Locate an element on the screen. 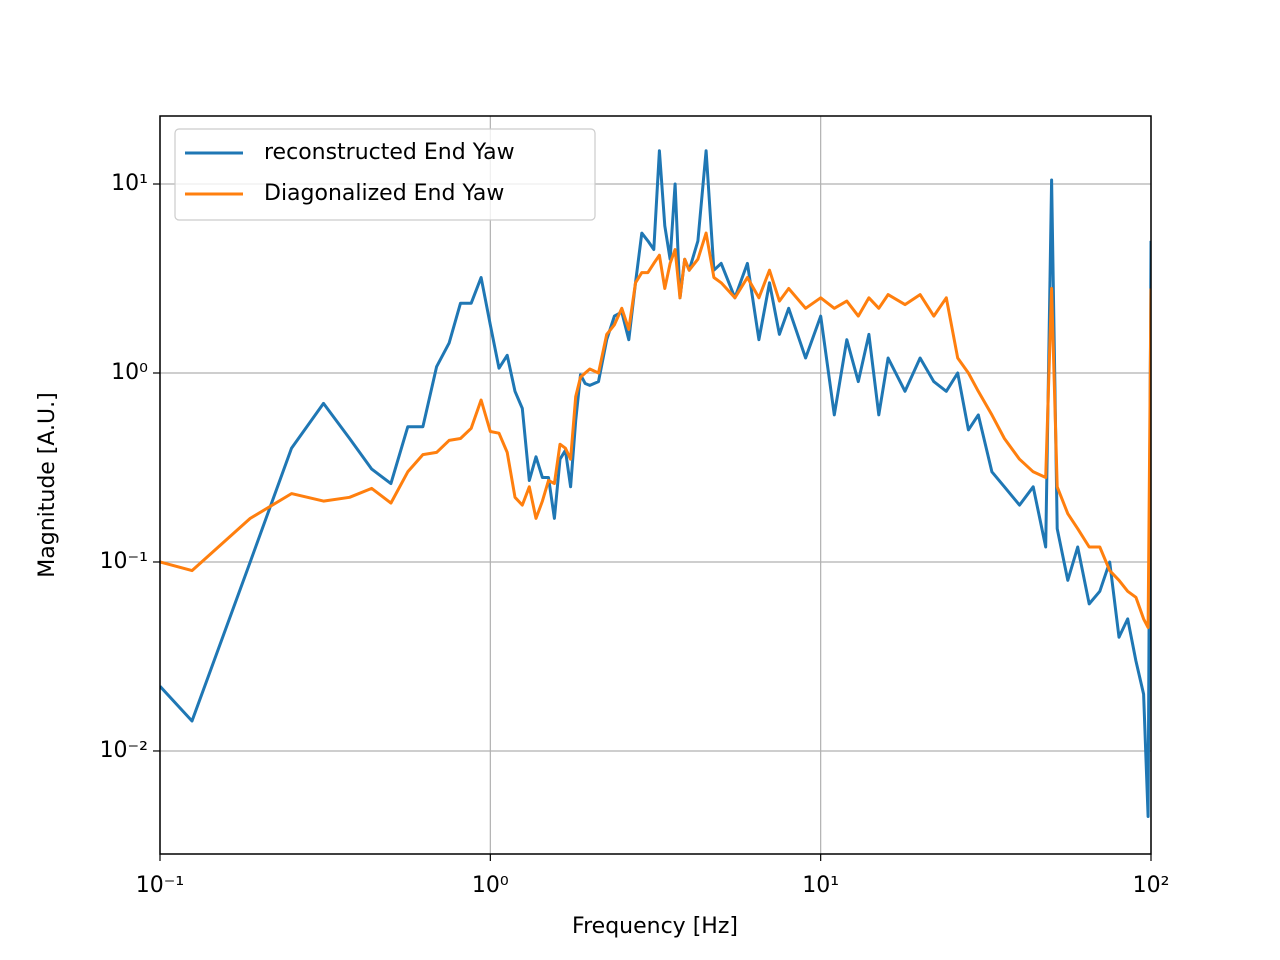  x-tick-label: 10⁰ is located at coordinates (490, 885).